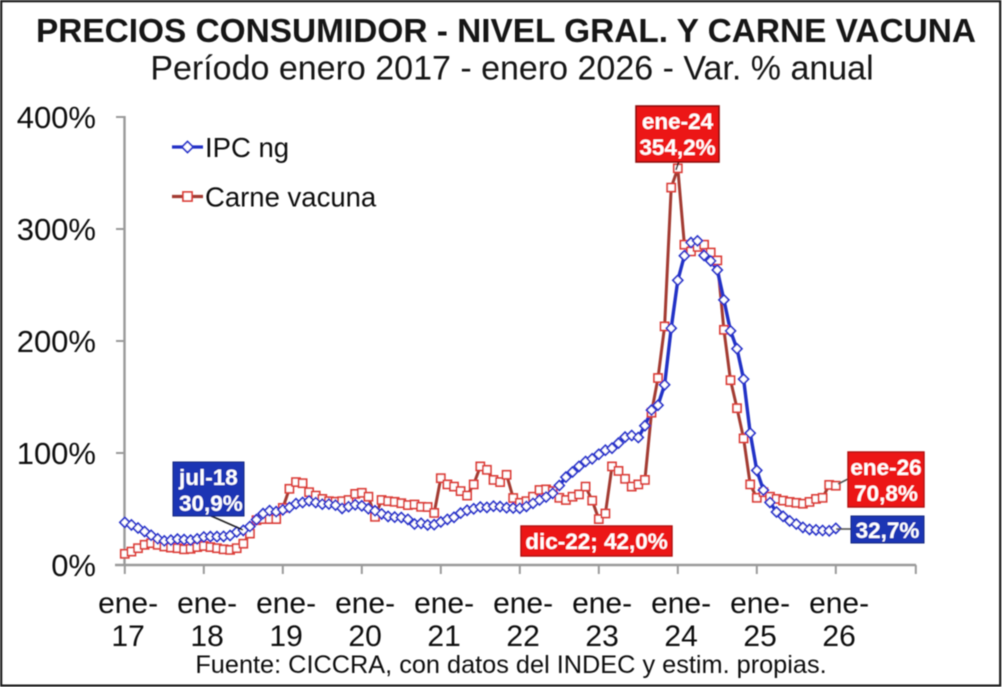  What do you see at coordinates (522, 636) in the screenshot?
I see `svg-text: 22` at bounding box center [522, 636].